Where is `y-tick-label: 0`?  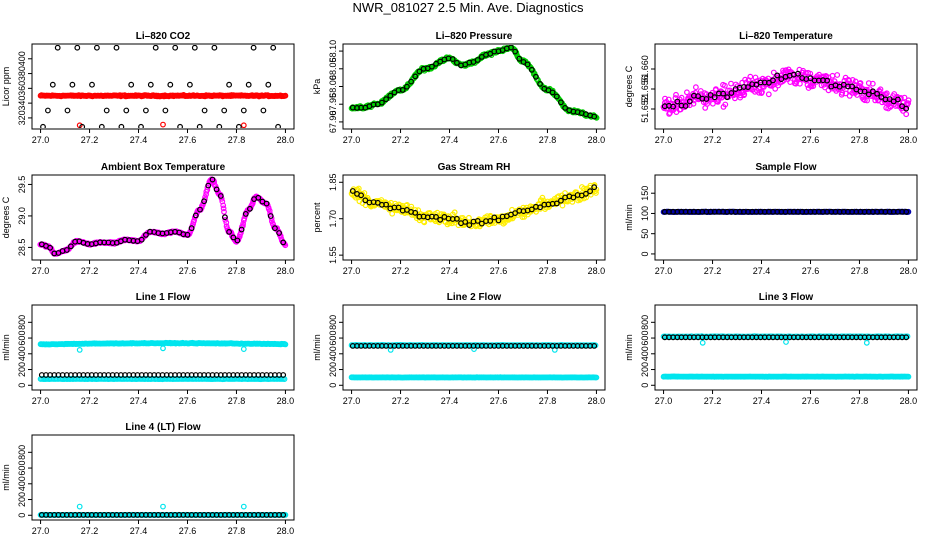
y-tick-label: 0 is located at coordinates (645, 385).